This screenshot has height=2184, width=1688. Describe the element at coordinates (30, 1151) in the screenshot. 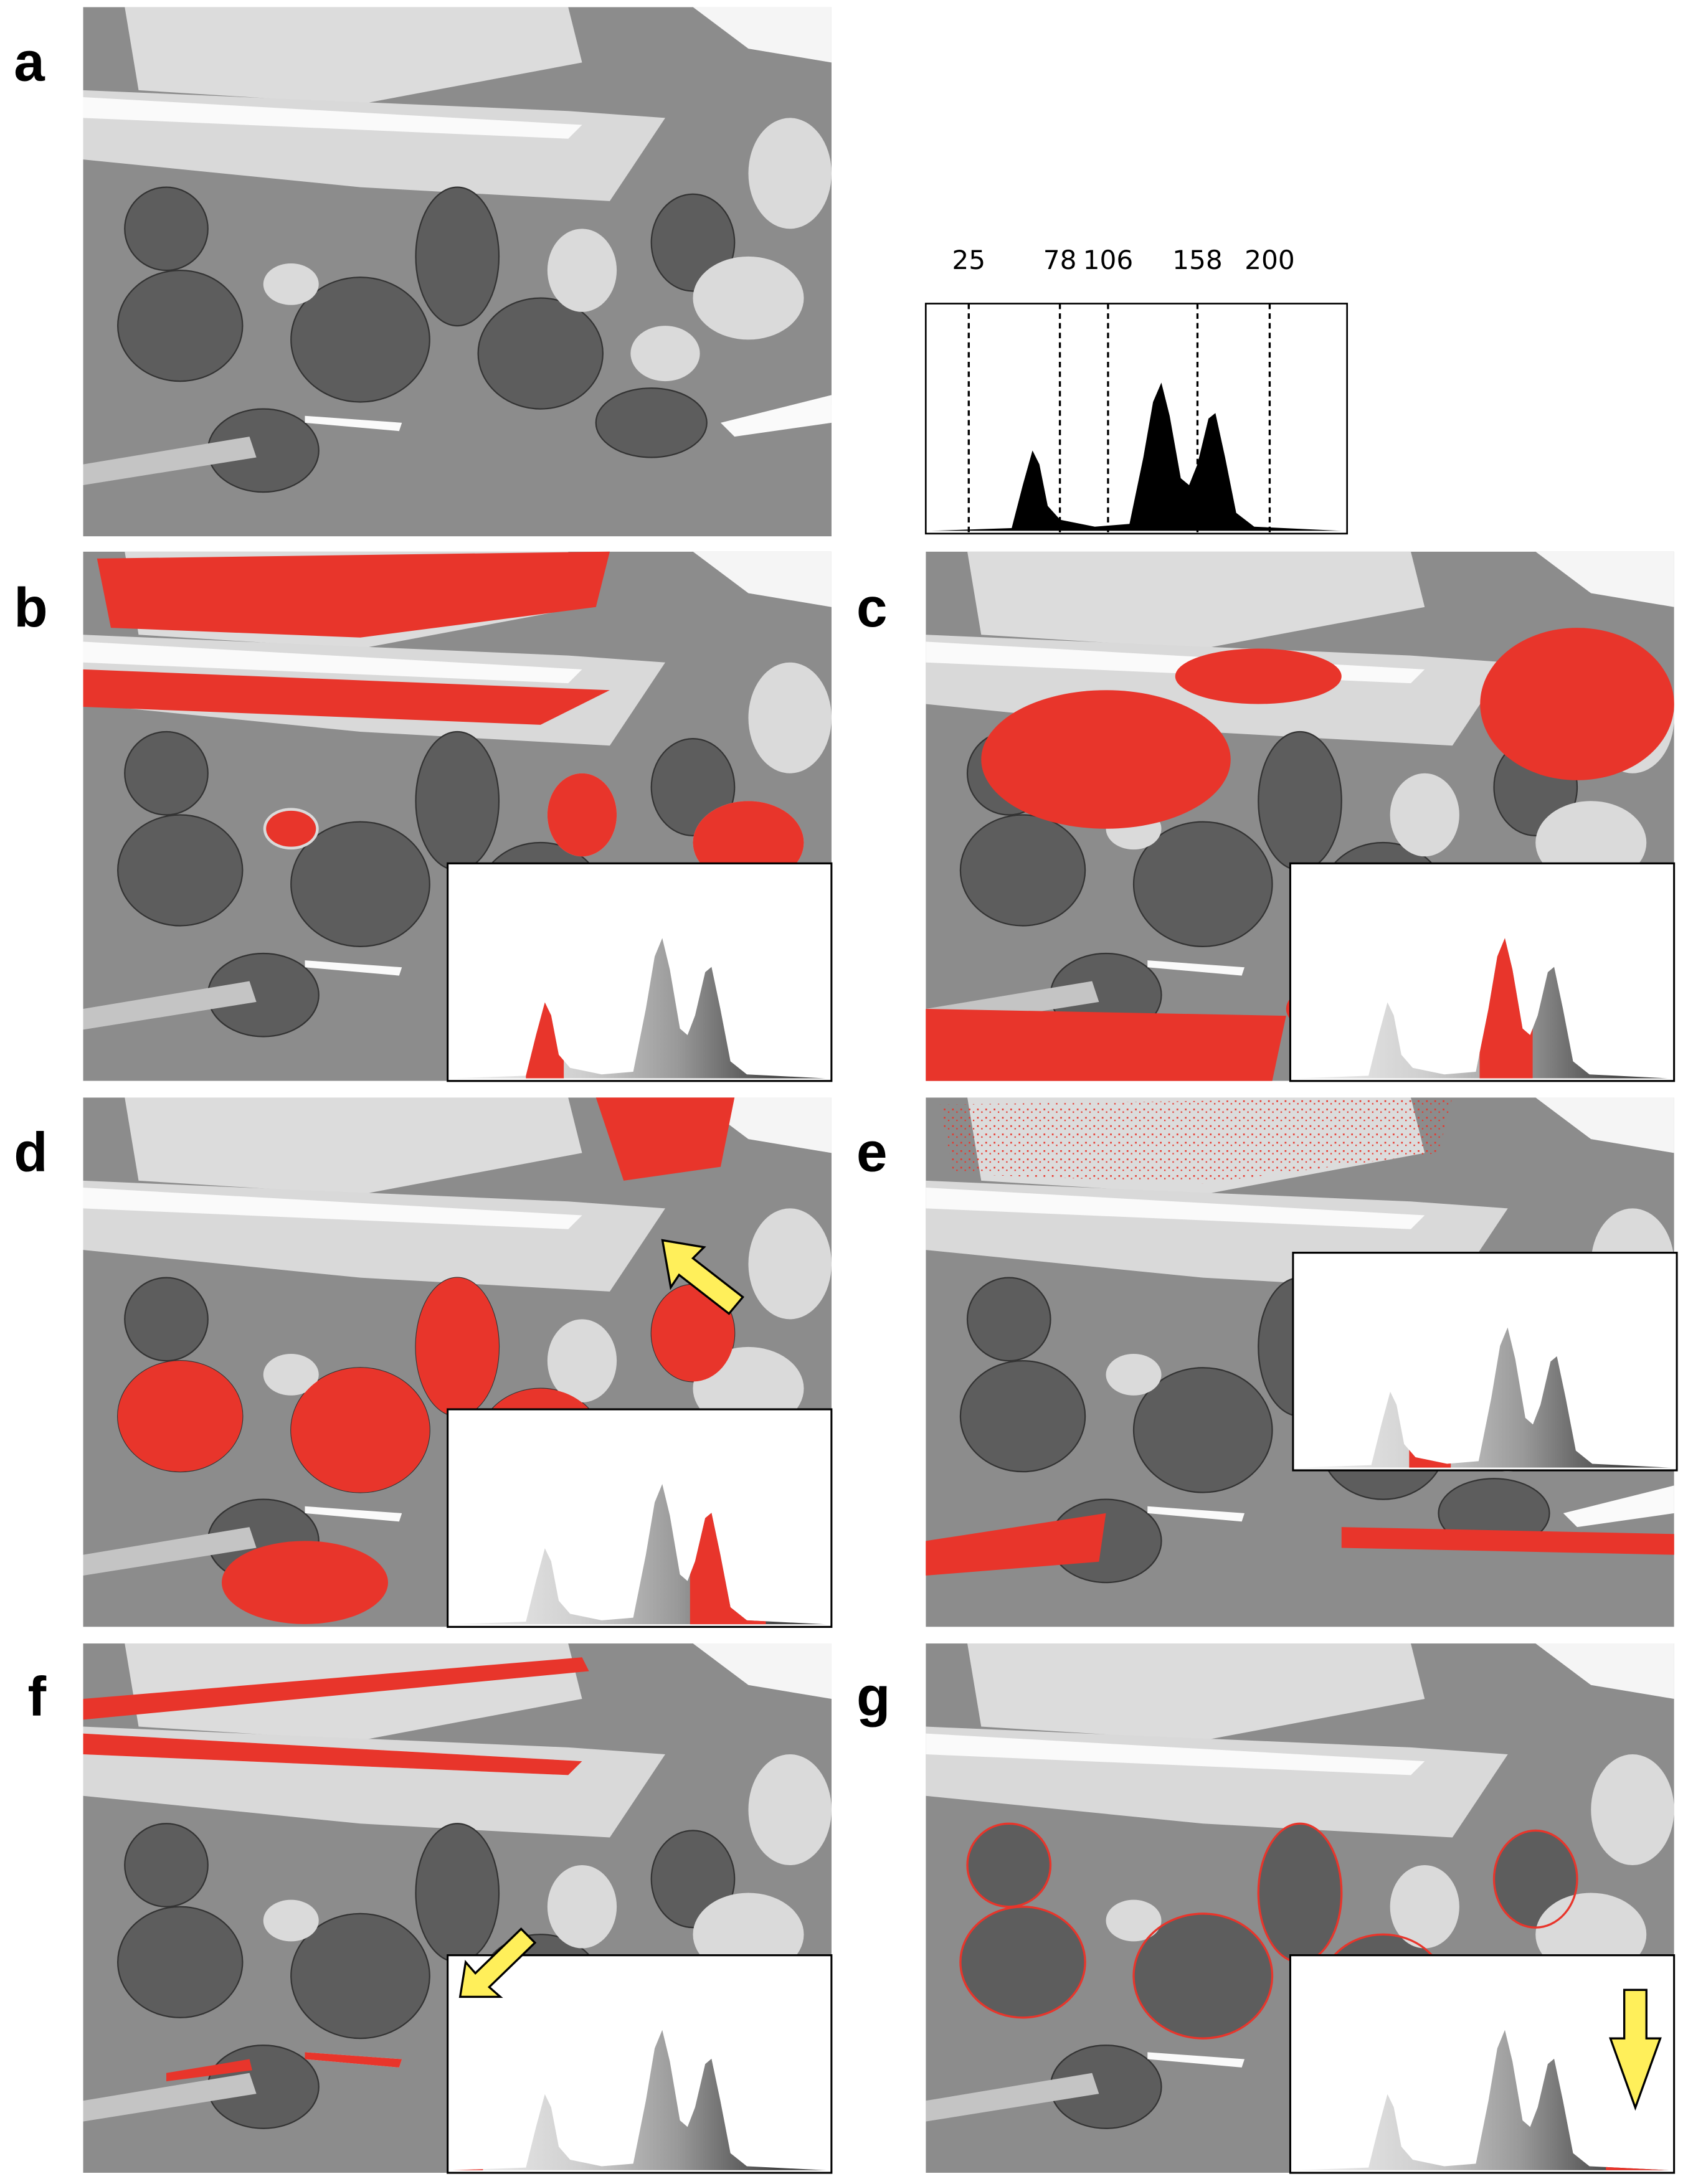

I see `panel-label: d` at that location.